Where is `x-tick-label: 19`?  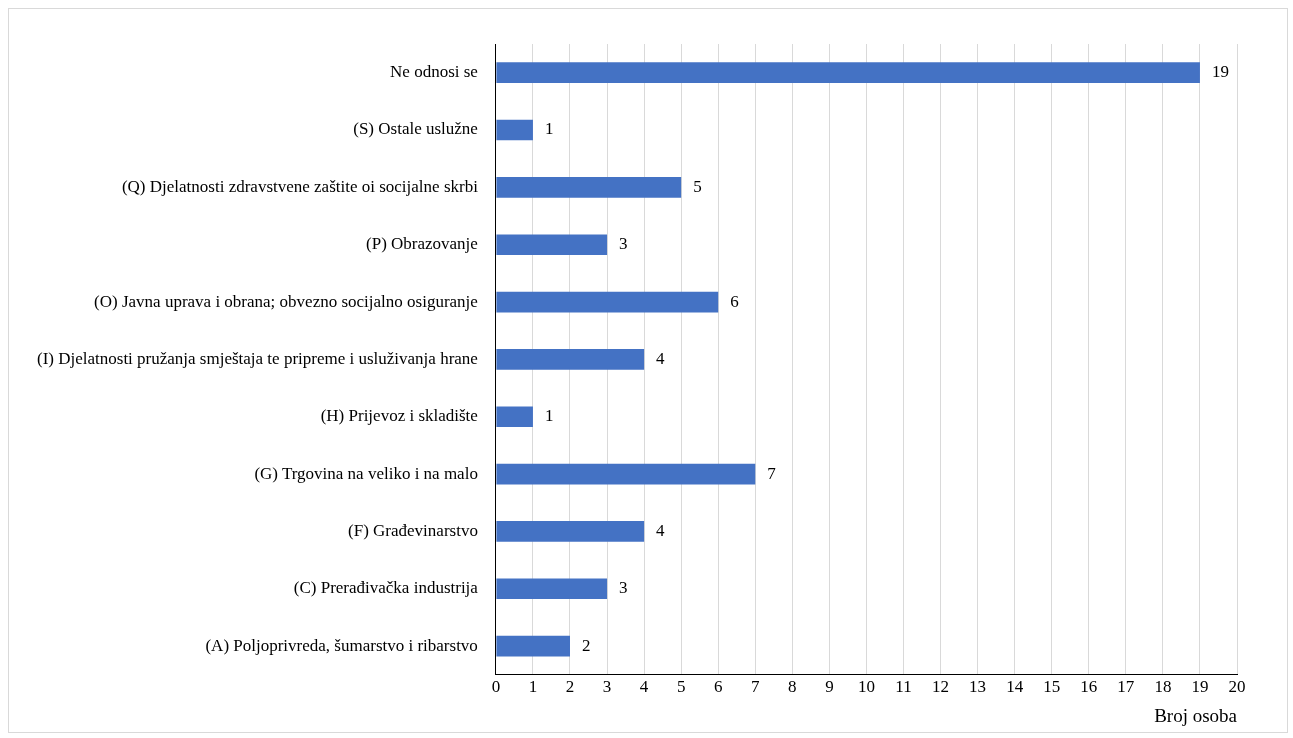 x-tick-label: 19 is located at coordinates (1200, 687).